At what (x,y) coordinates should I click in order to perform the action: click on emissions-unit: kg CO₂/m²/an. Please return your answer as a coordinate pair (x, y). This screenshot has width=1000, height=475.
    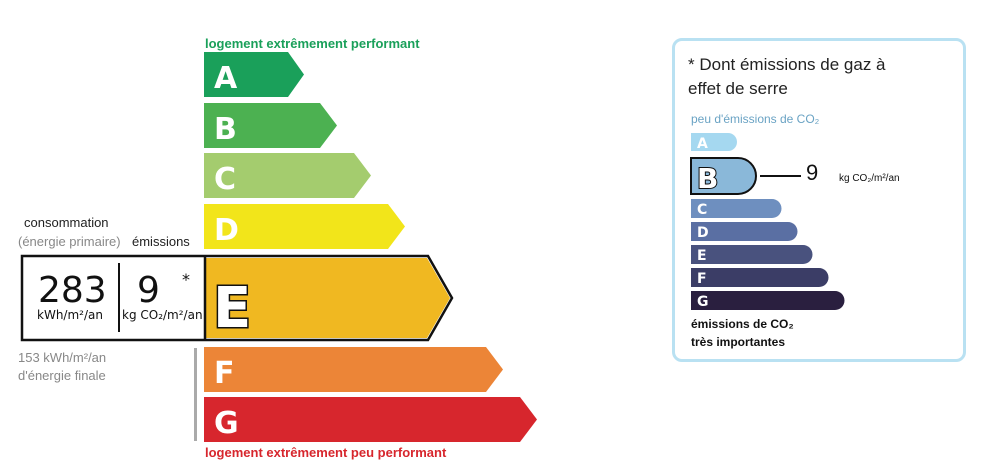
    Looking at the image, I should click on (162, 315).